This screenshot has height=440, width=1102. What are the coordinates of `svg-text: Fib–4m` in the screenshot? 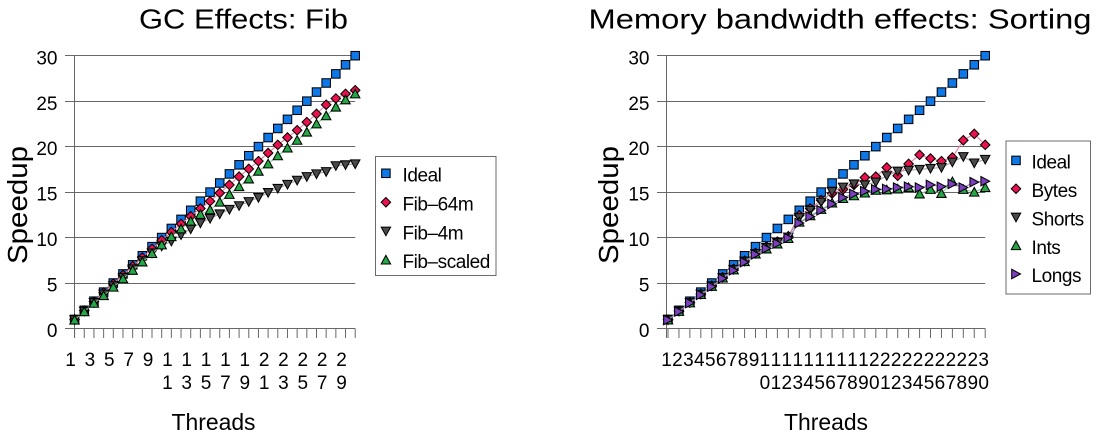 It's located at (433, 233).